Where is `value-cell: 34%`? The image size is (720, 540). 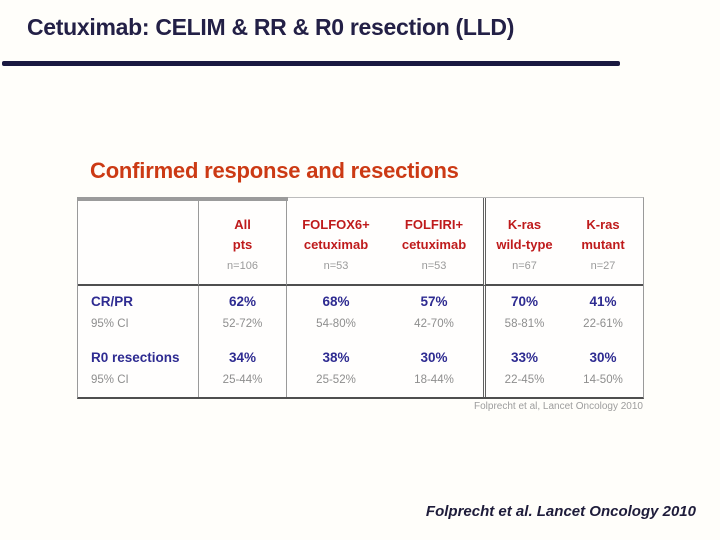 value-cell: 34% is located at coordinates (243, 357).